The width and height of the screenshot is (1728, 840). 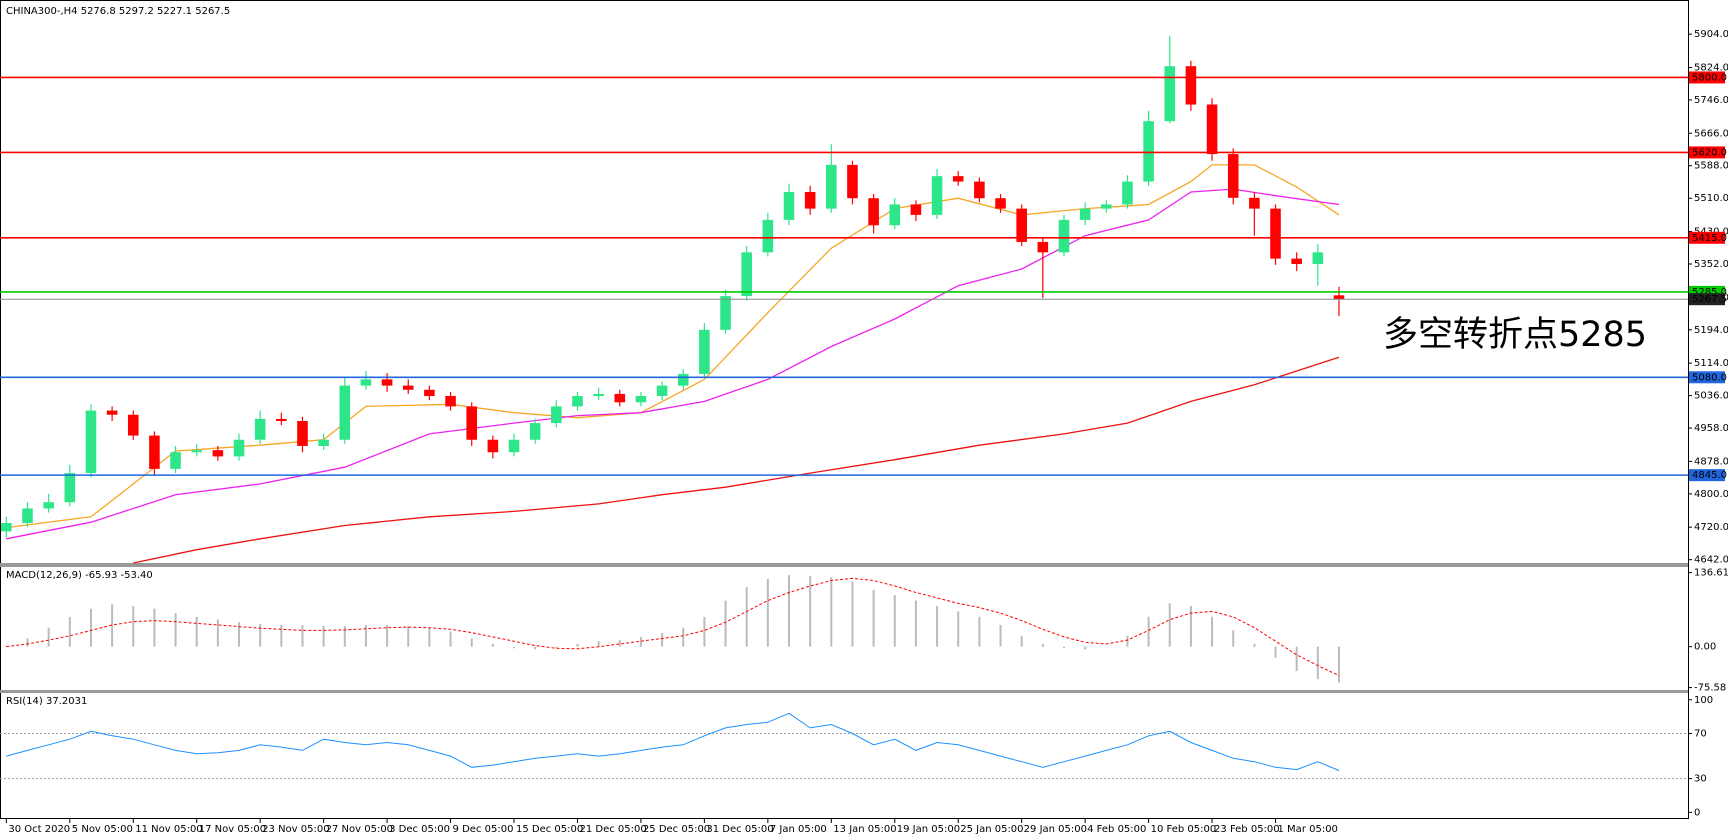 What do you see at coordinates (798, 829) in the screenshot?
I see `x-tick-label: 7 Jan 05:00` at bounding box center [798, 829].